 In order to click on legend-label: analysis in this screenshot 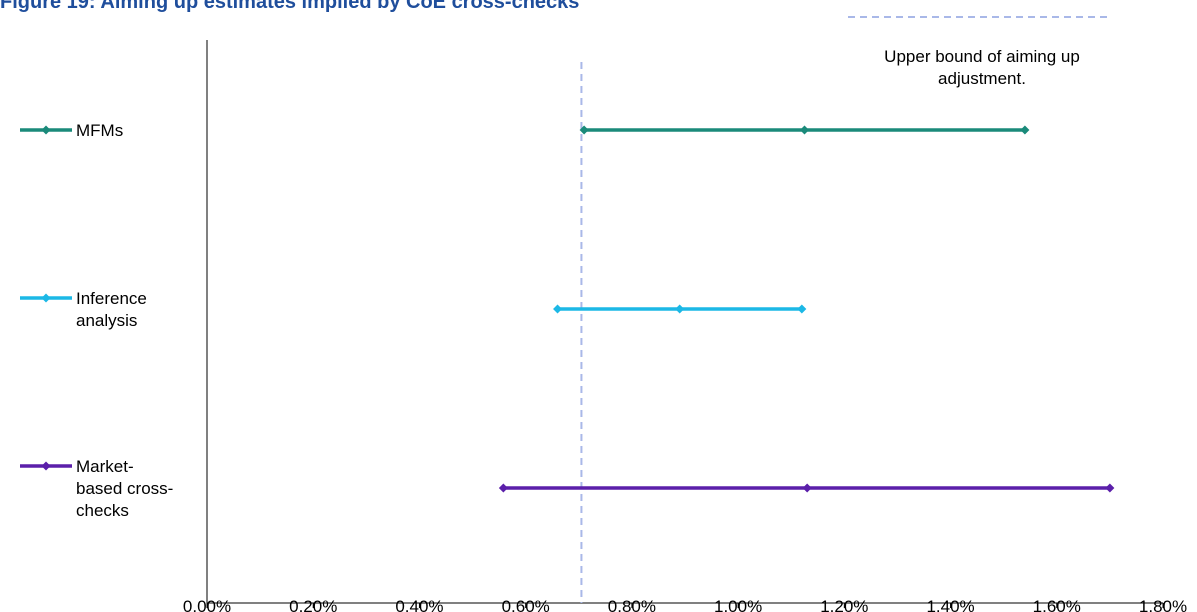, I will do `click(106, 320)`.